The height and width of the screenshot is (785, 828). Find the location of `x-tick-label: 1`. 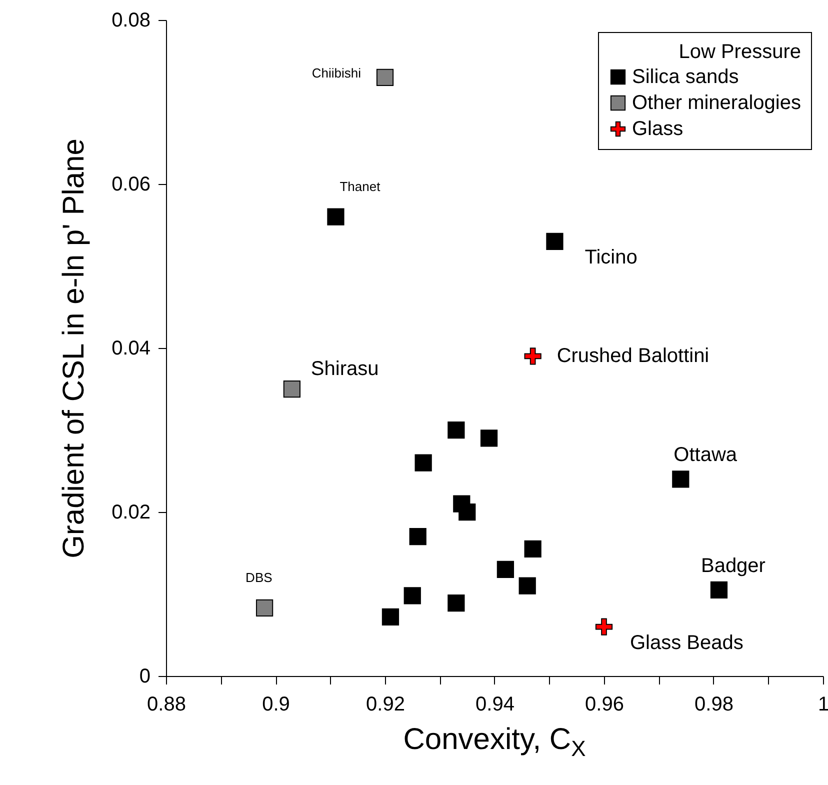

x-tick-label: 1 is located at coordinates (823, 705).